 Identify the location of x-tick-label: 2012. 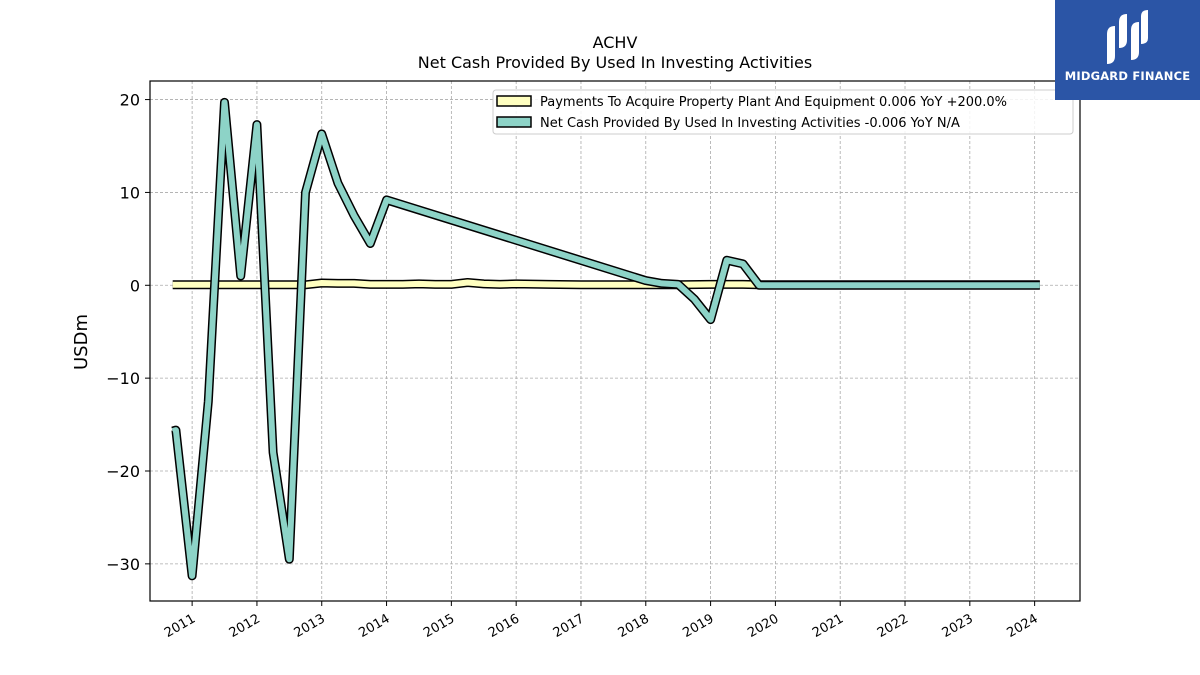
(245, 626).